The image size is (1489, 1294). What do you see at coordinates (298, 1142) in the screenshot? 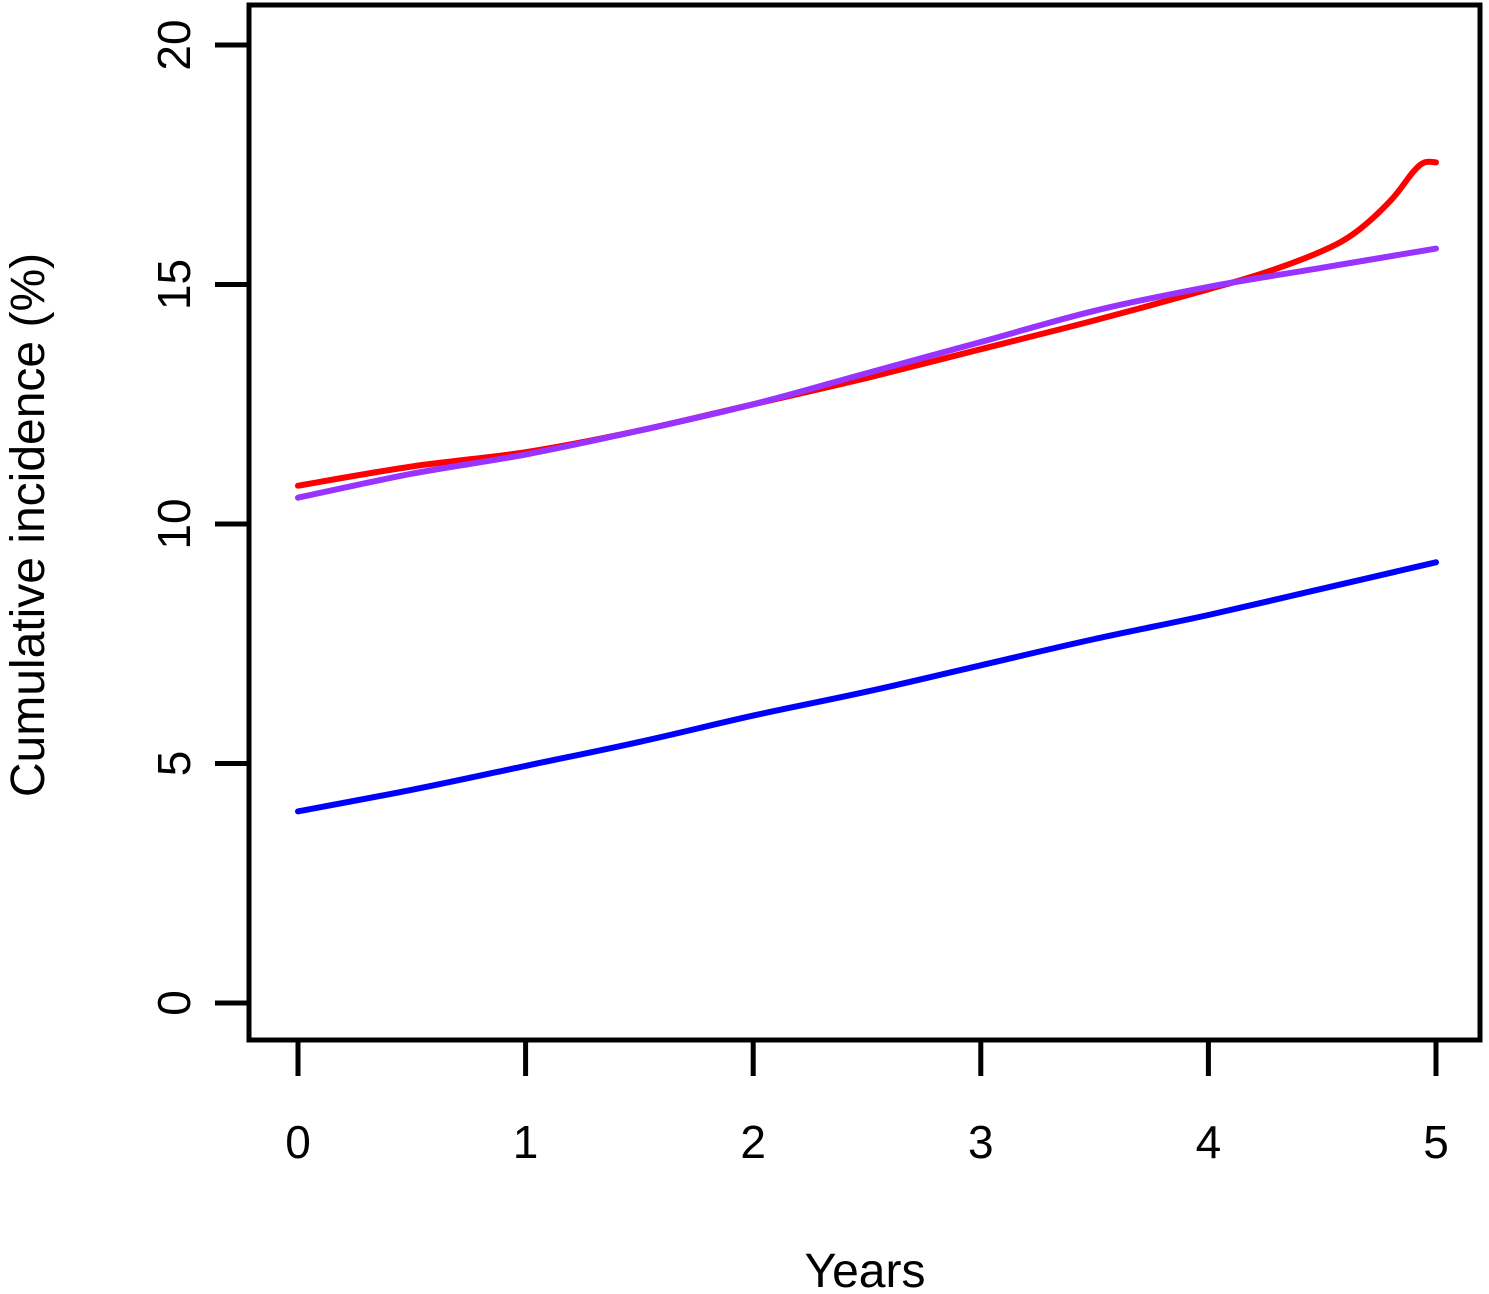
I see `x-tick-label: 0` at bounding box center [298, 1142].